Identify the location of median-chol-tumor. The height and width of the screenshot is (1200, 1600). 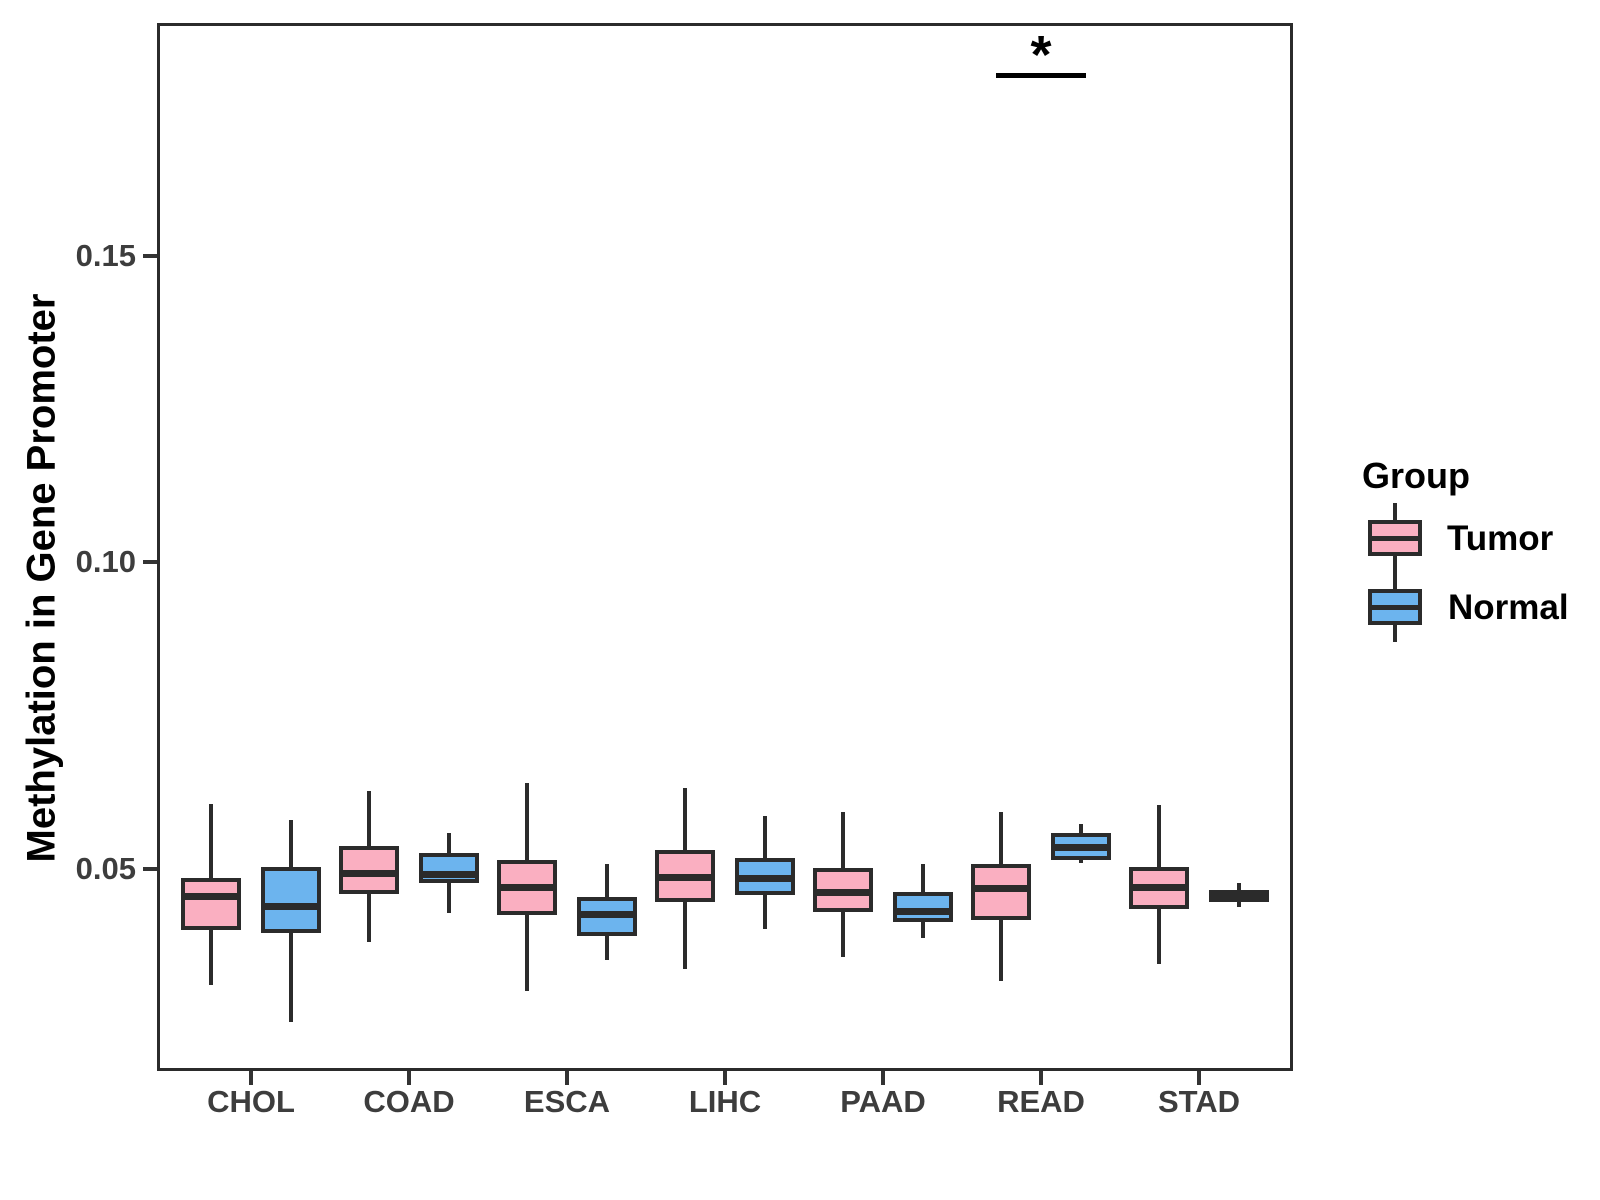
(211, 896).